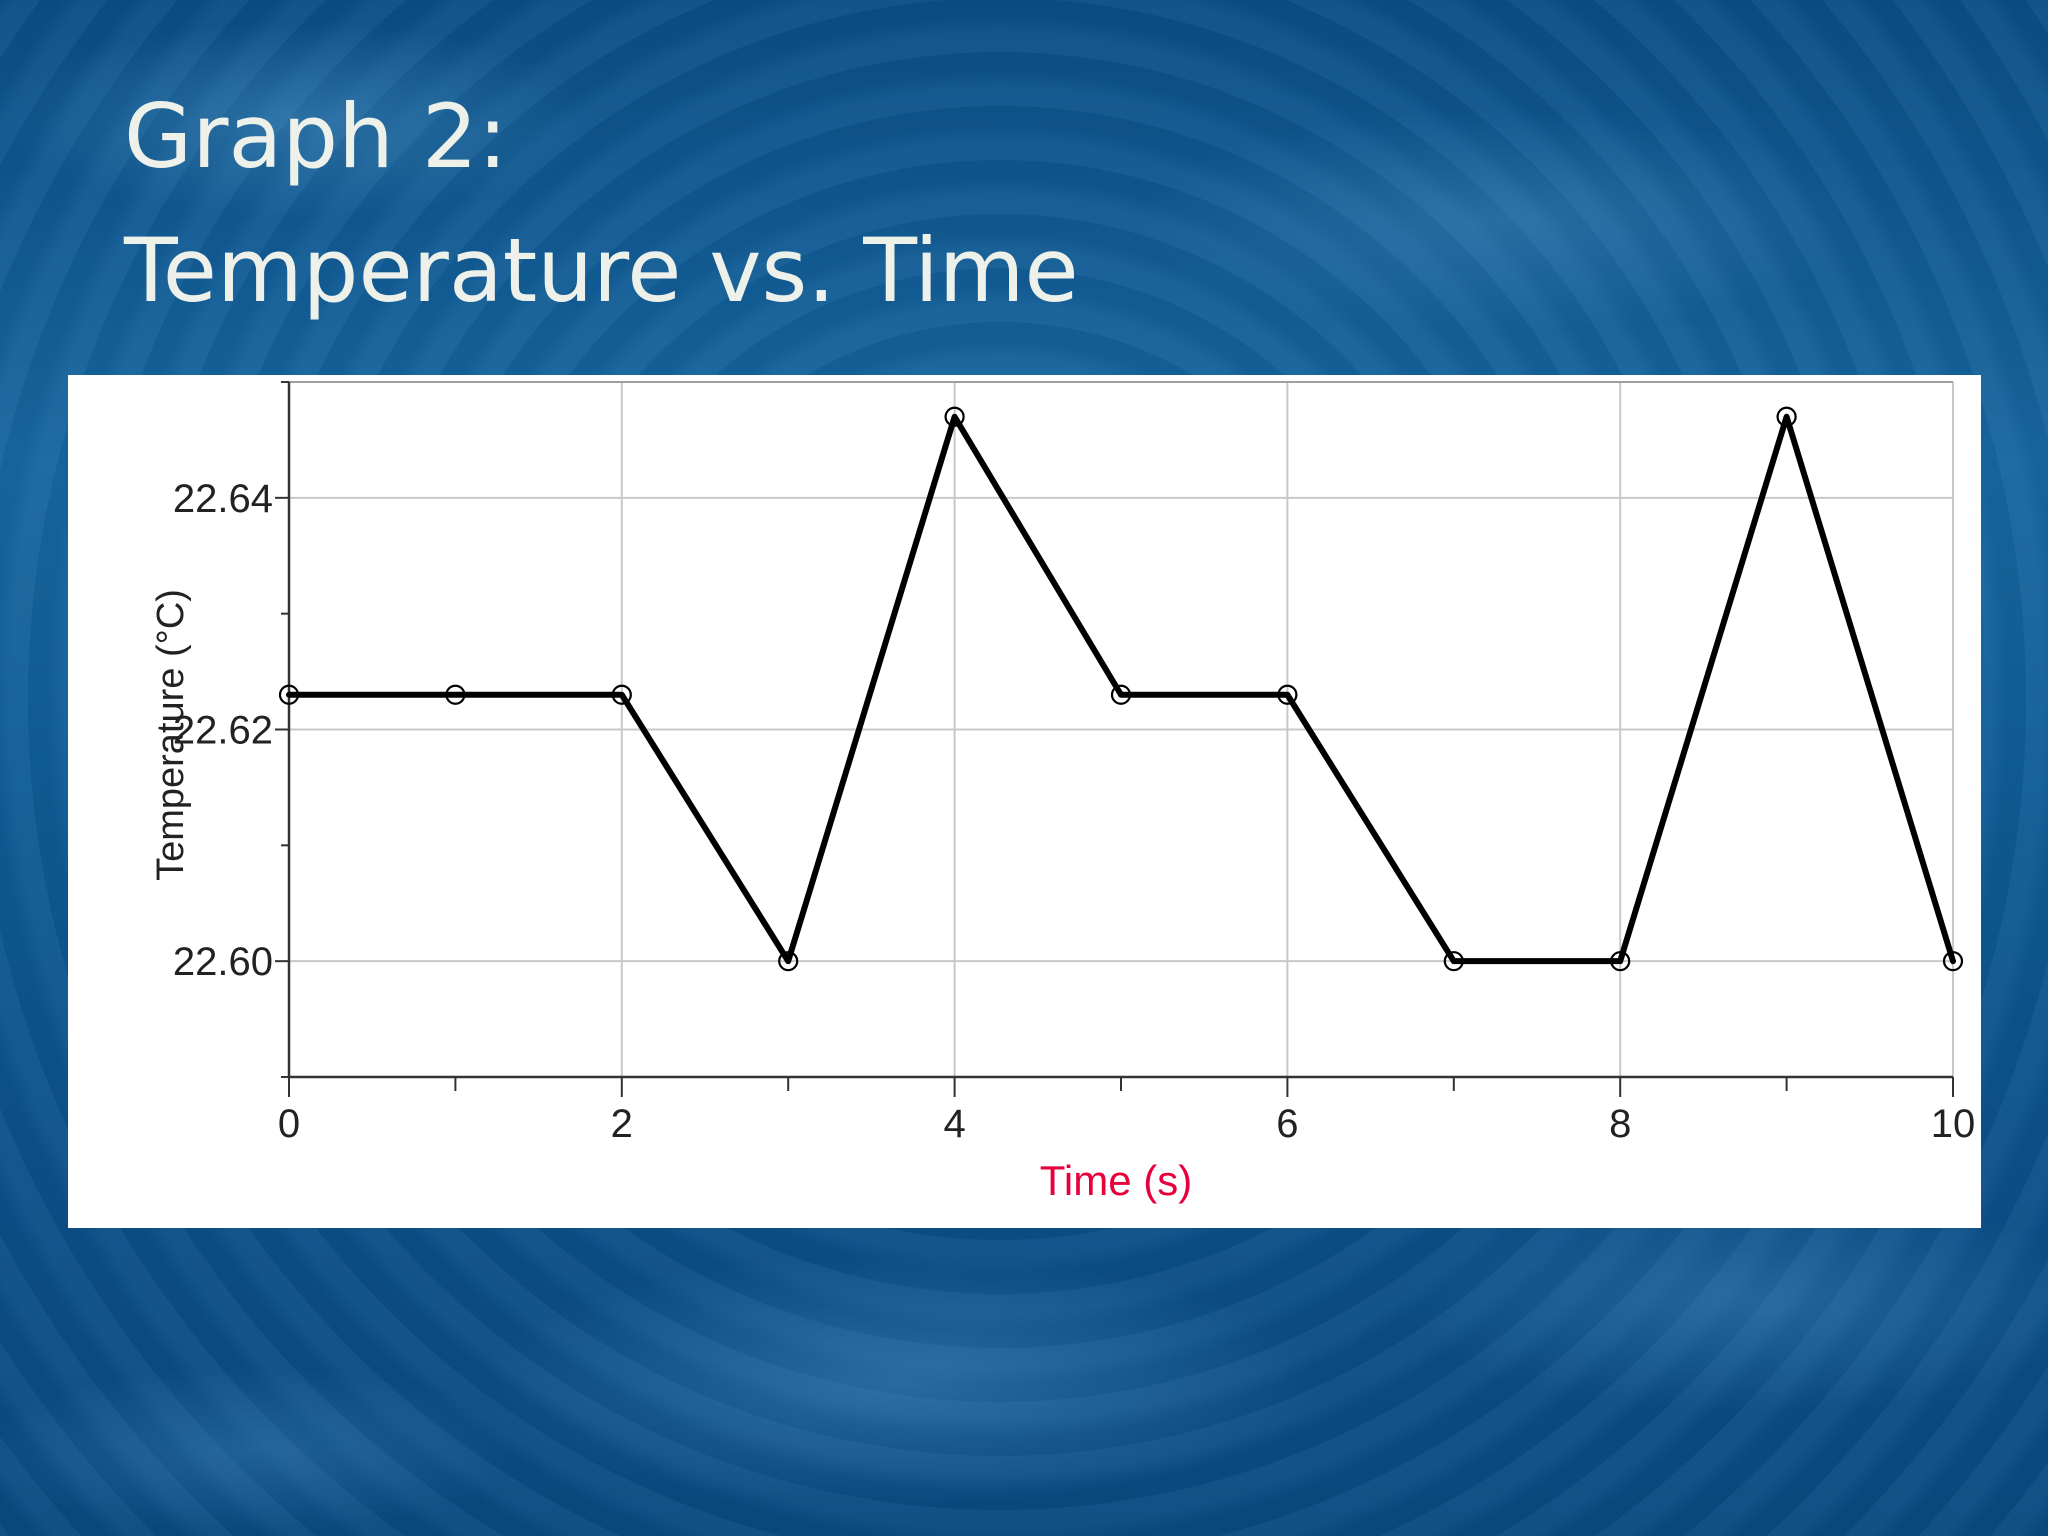  Describe the element at coordinates (223, 731) in the screenshot. I see `y-tick-label: 22.62` at that location.